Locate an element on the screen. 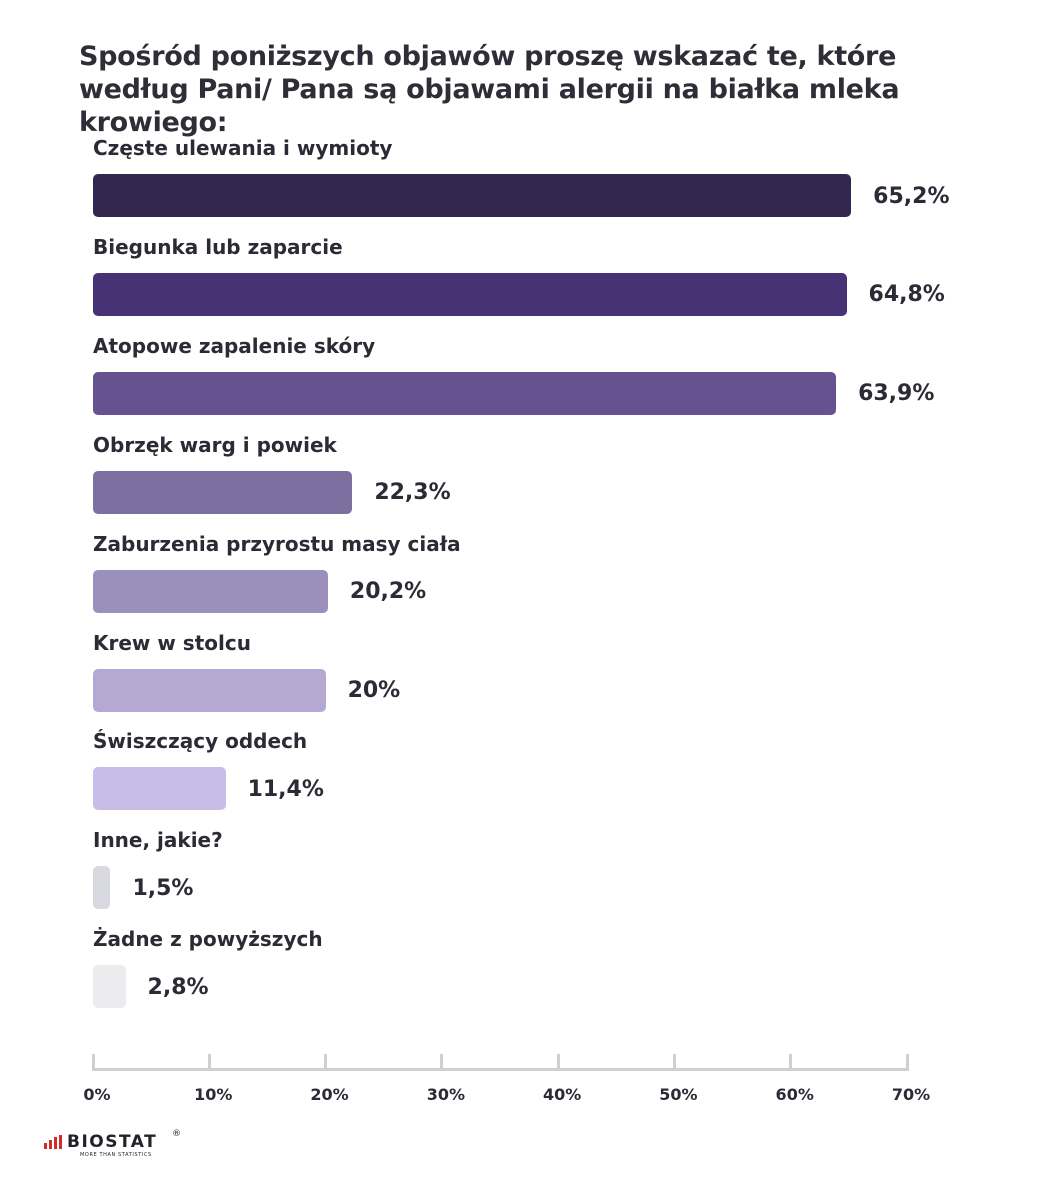  logo-tagline: MORE THAN STATISTICS is located at coordinates (116, 1155).